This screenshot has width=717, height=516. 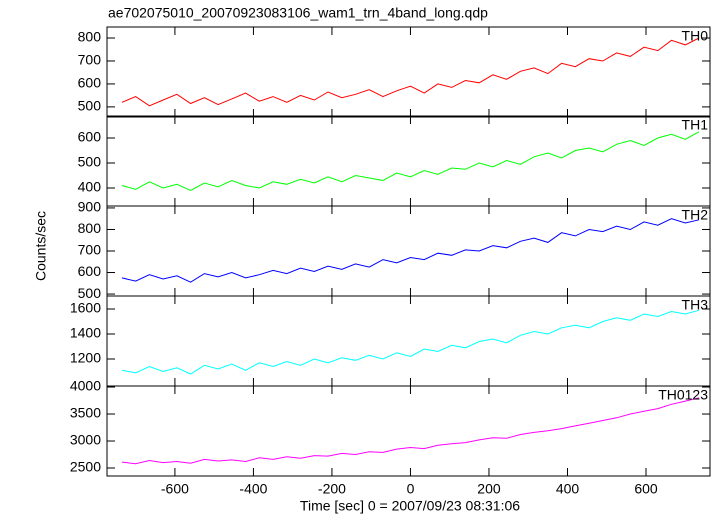 What do you see at coordinates (646, 489) in the screenshot?
I see `x-tick-label: 600` at bounding box center [646, 489].